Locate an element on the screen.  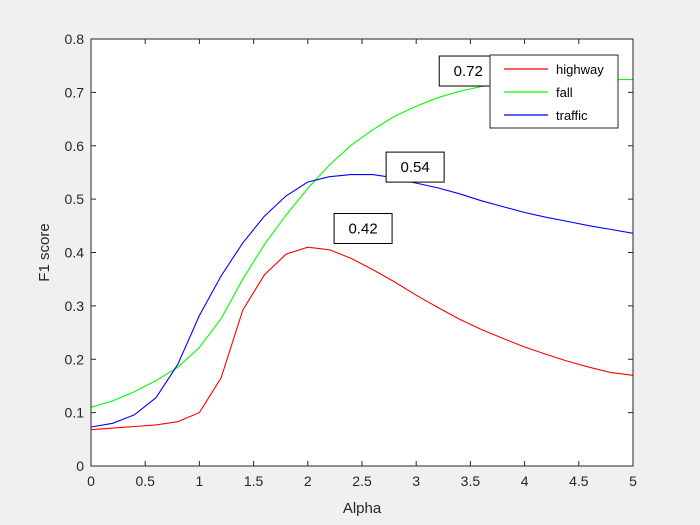
x-tick-label: 3 is located at coordinates (416, 481).